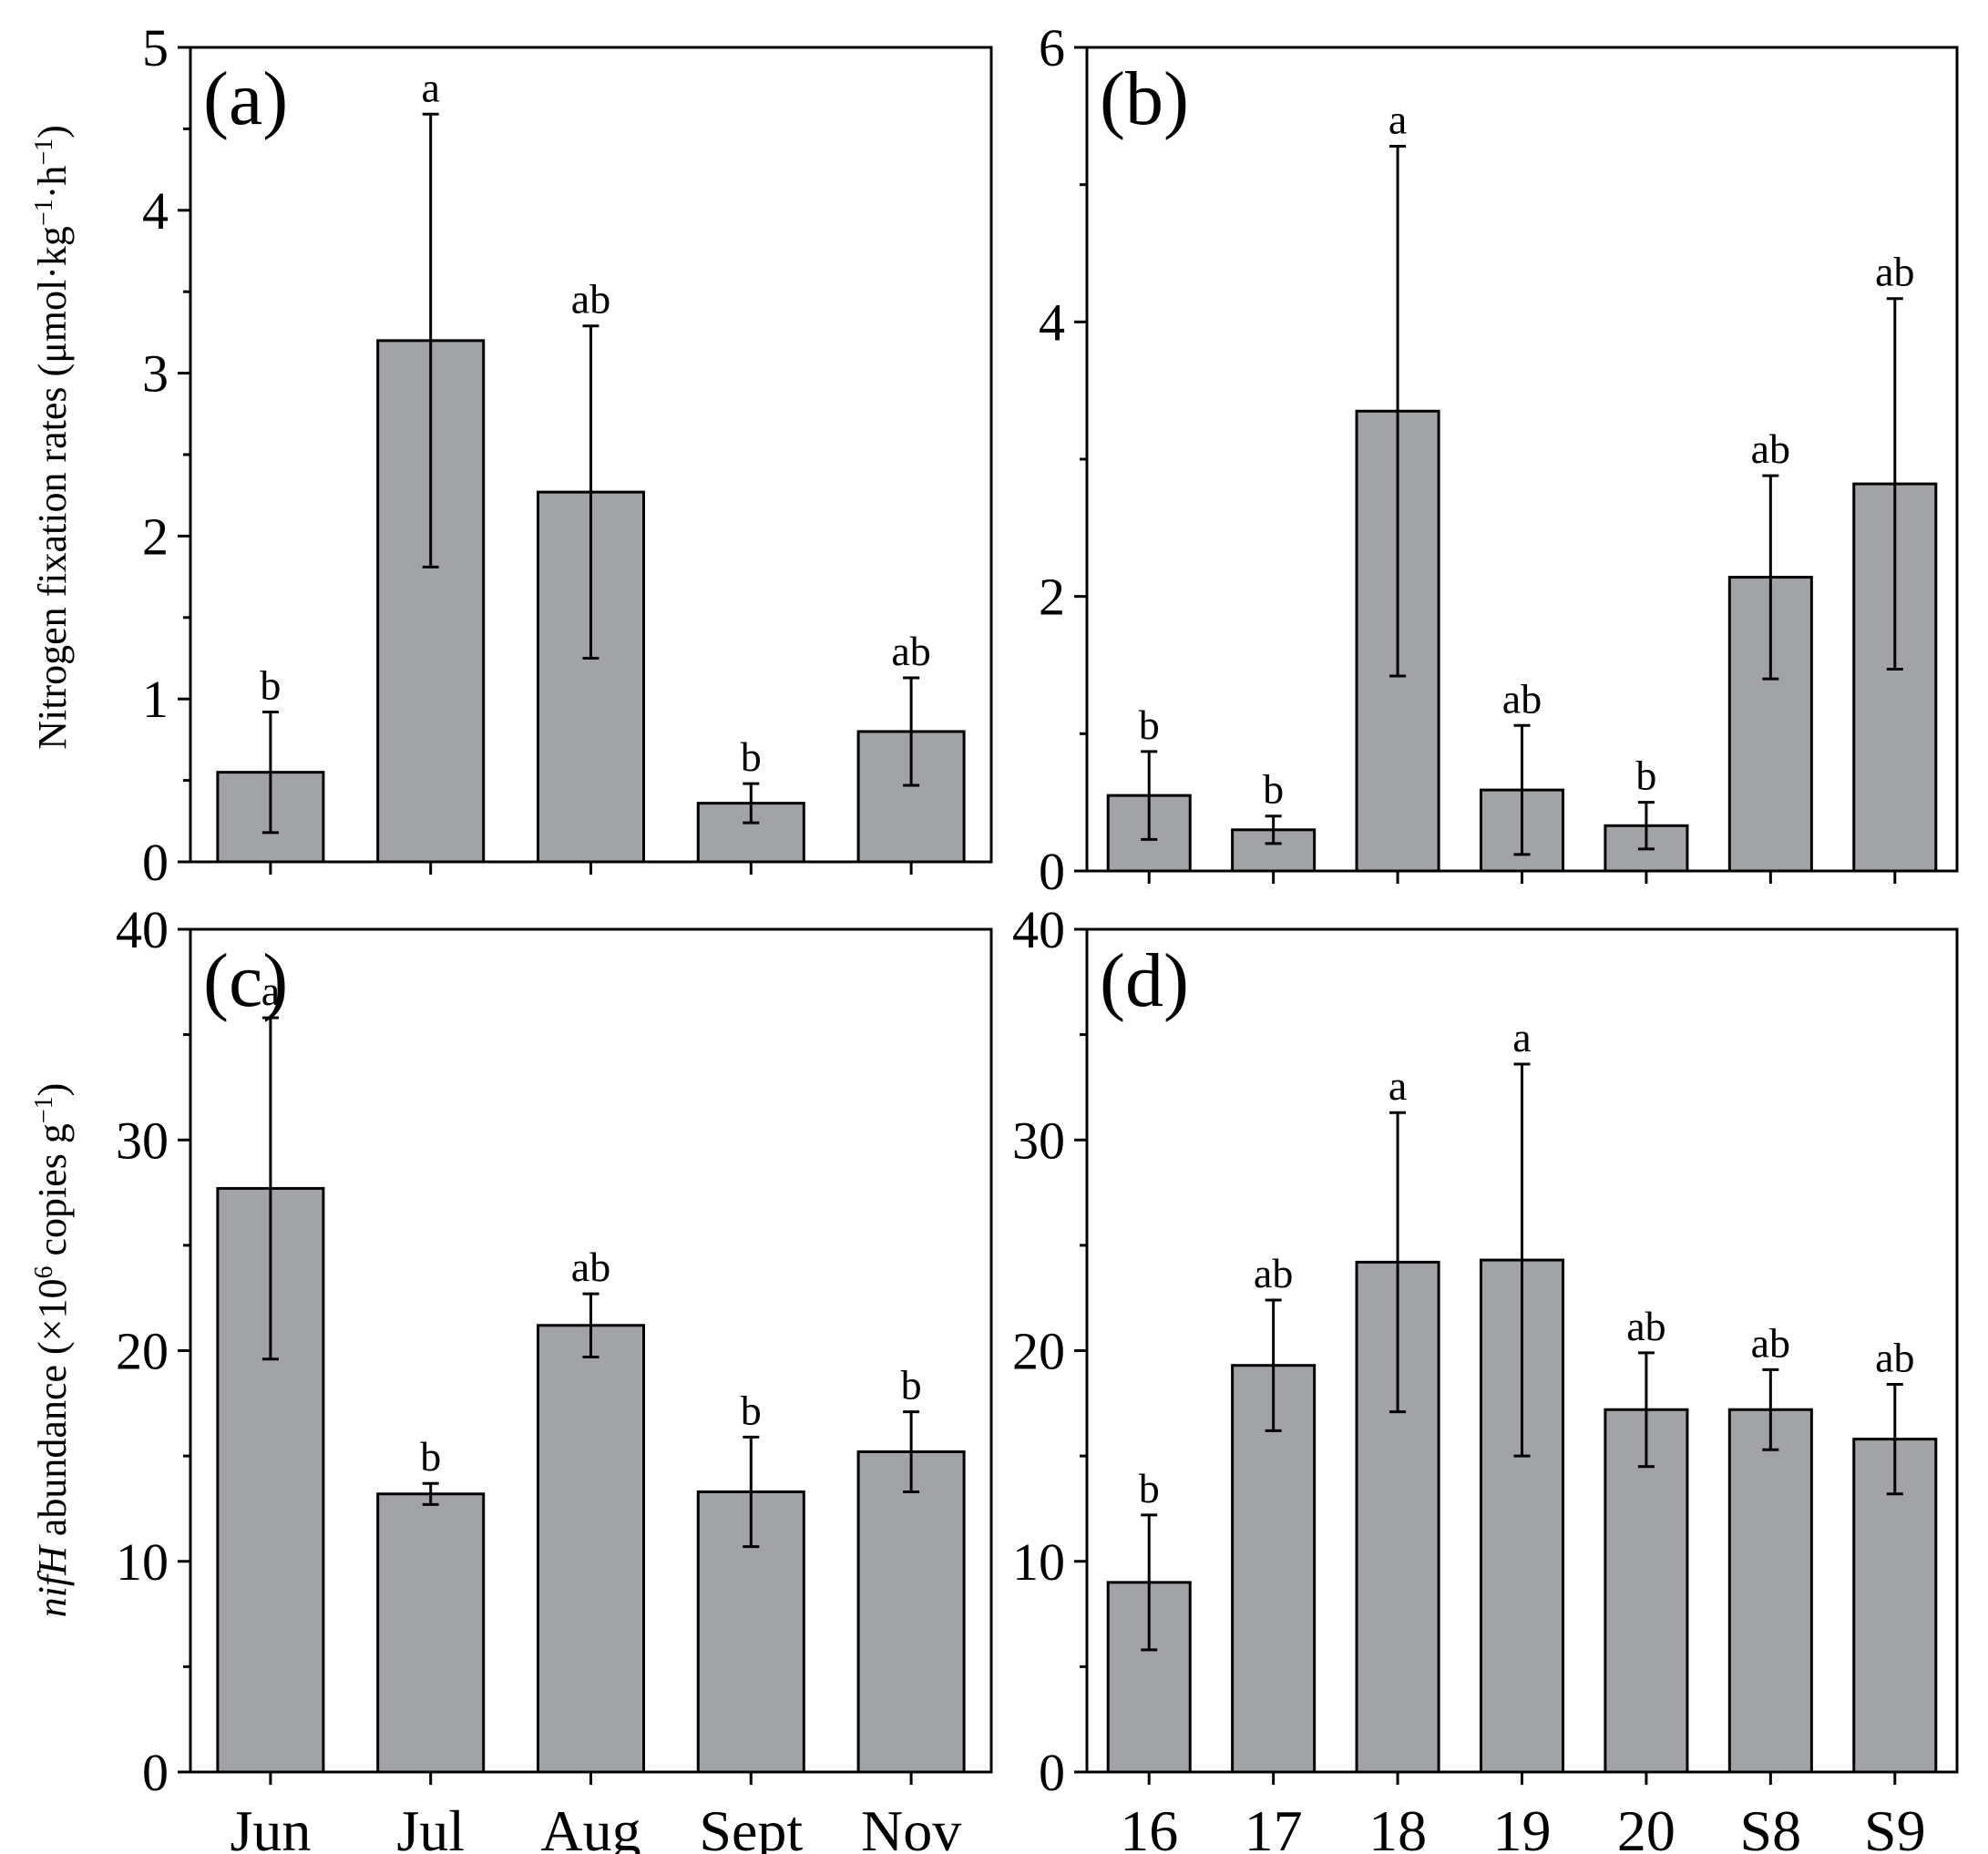 This screenshot has height=1854, width=1988. I want to click on panel-a-ytick-label: 0, so click(155, 862).